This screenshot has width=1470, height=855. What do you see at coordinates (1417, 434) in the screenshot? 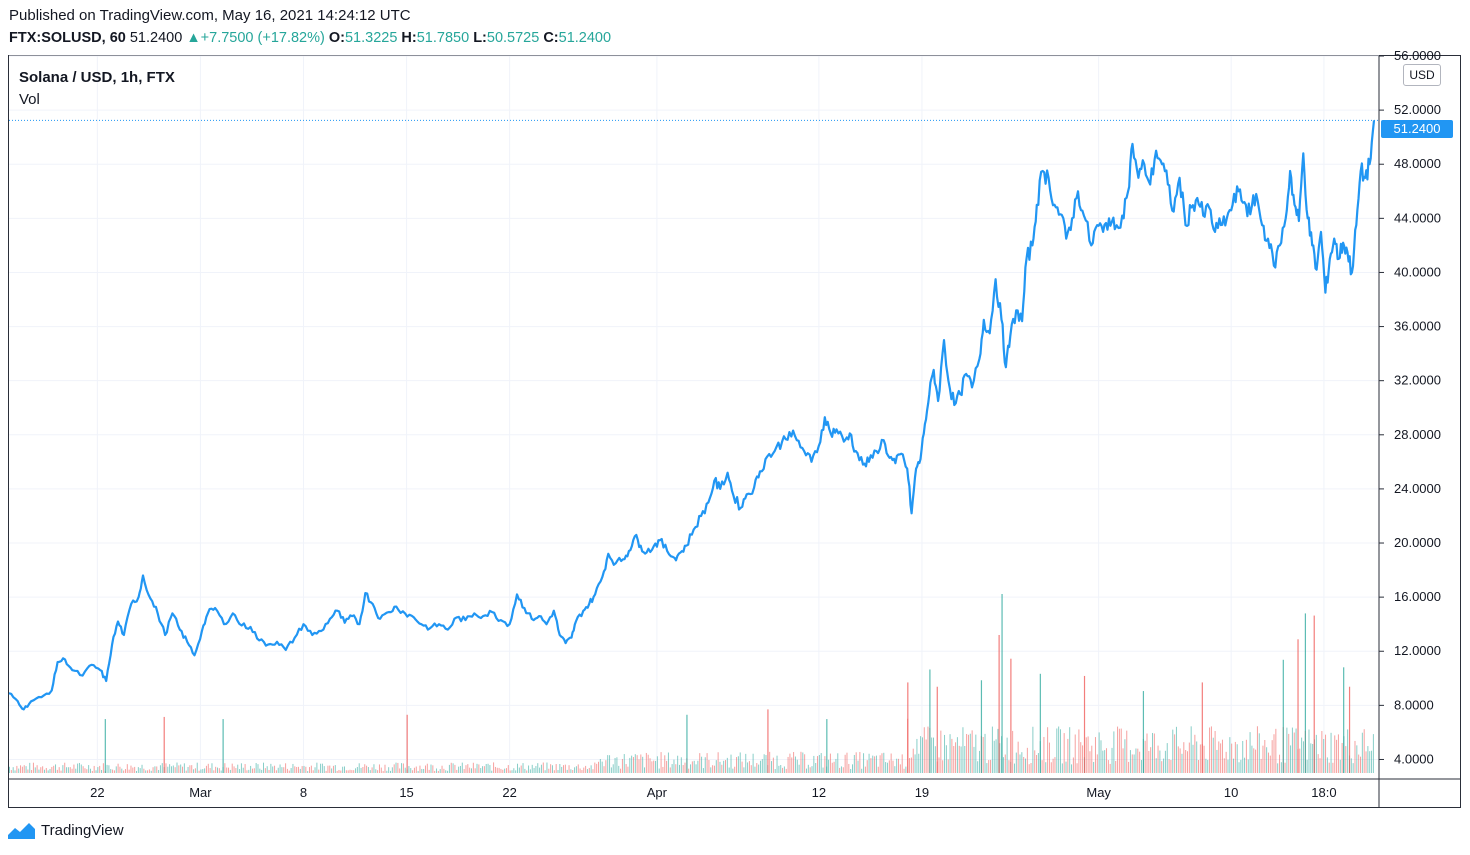
I see `y-tick-label: 28.0000` at bounding box center [1417, 434].